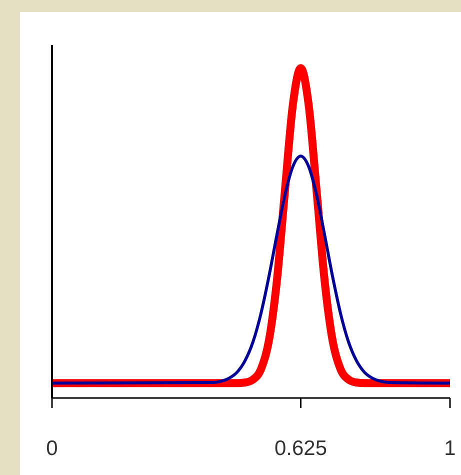 This screenshot has width=461, height=475. Describe the element at coordinates (301, 448) in the screenshot. I see `x-tick-label: 0.625` at that location.